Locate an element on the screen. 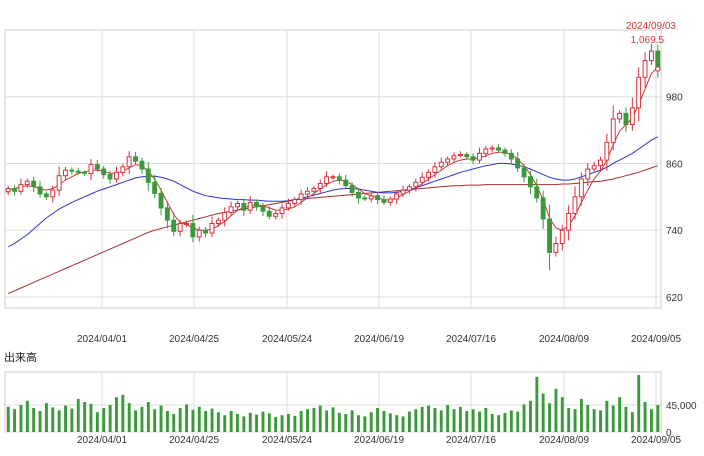 The width and height of the screenshot is (704, 456). annotation-value: 1,069.5 is located at coordinates (648, 40).